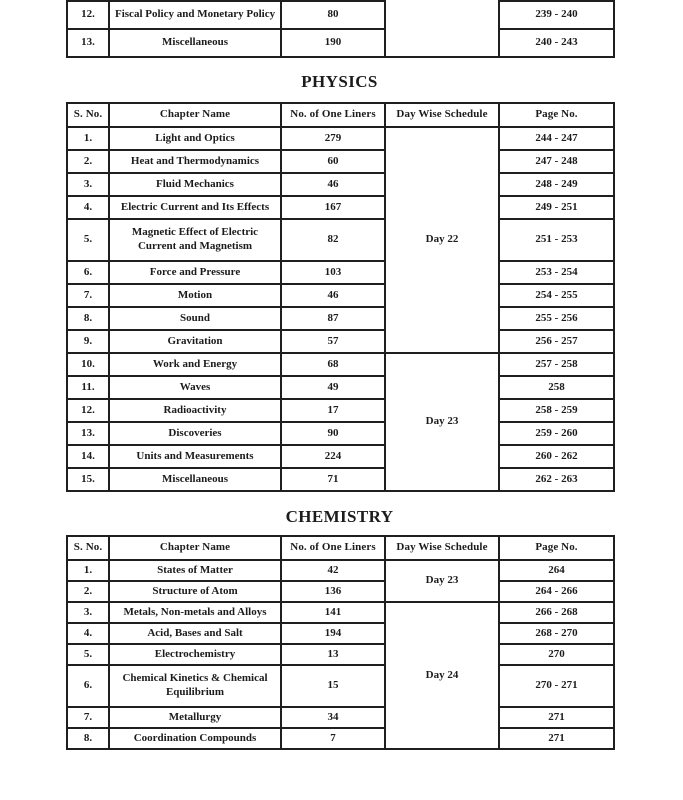  I want to click on chapter-cell: Metallurgy, so click(195, 717).